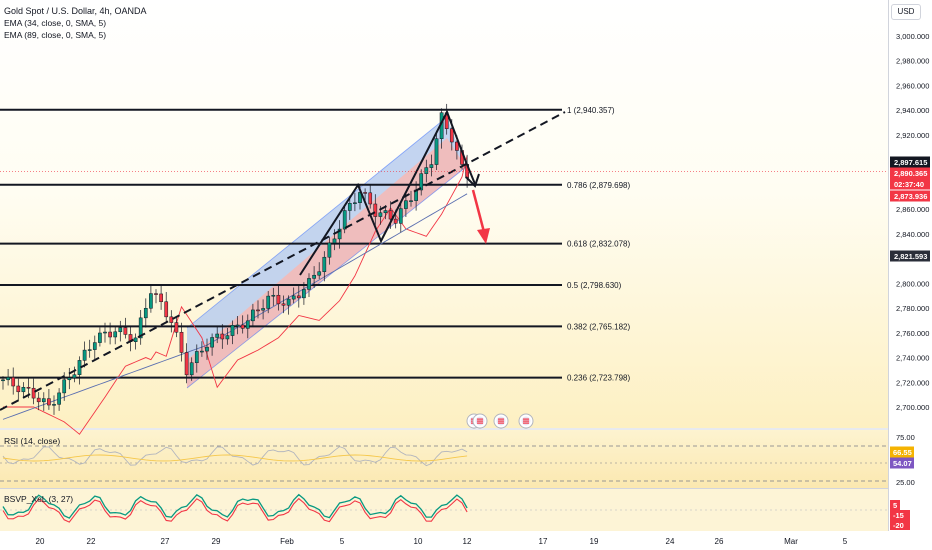 The width and height of the screenshot is (932, 550). Describe the element at coordinates (912, 85) in the screenshot. I see `price-tick-label: 2,960.000` at that location.